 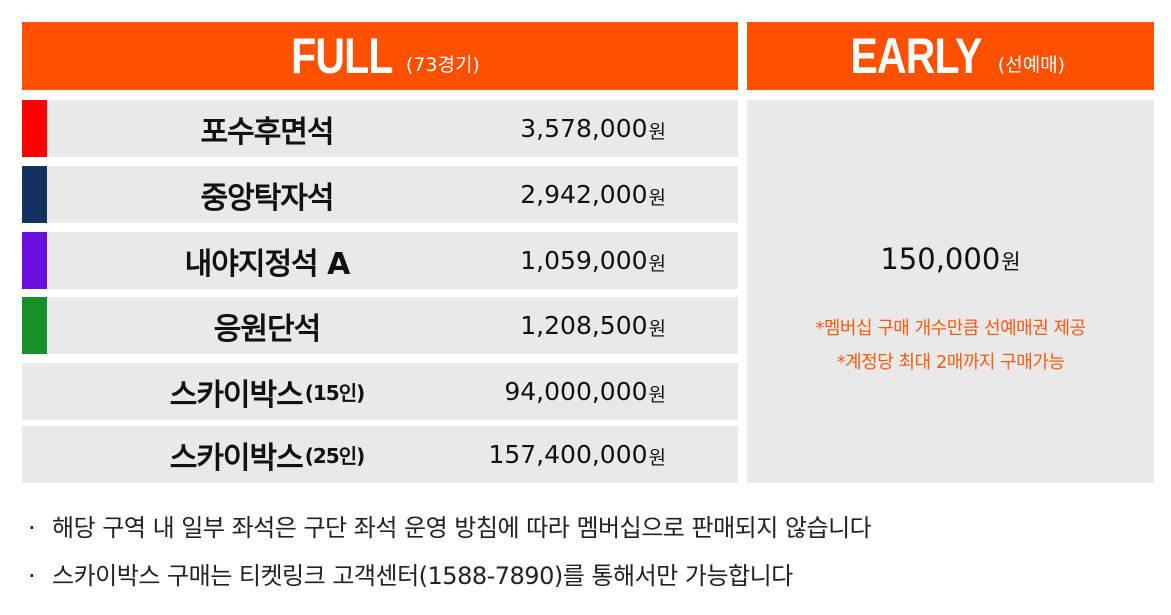 I want to click on seat-price: 3,578,000 원, so click(x=593, y=128).